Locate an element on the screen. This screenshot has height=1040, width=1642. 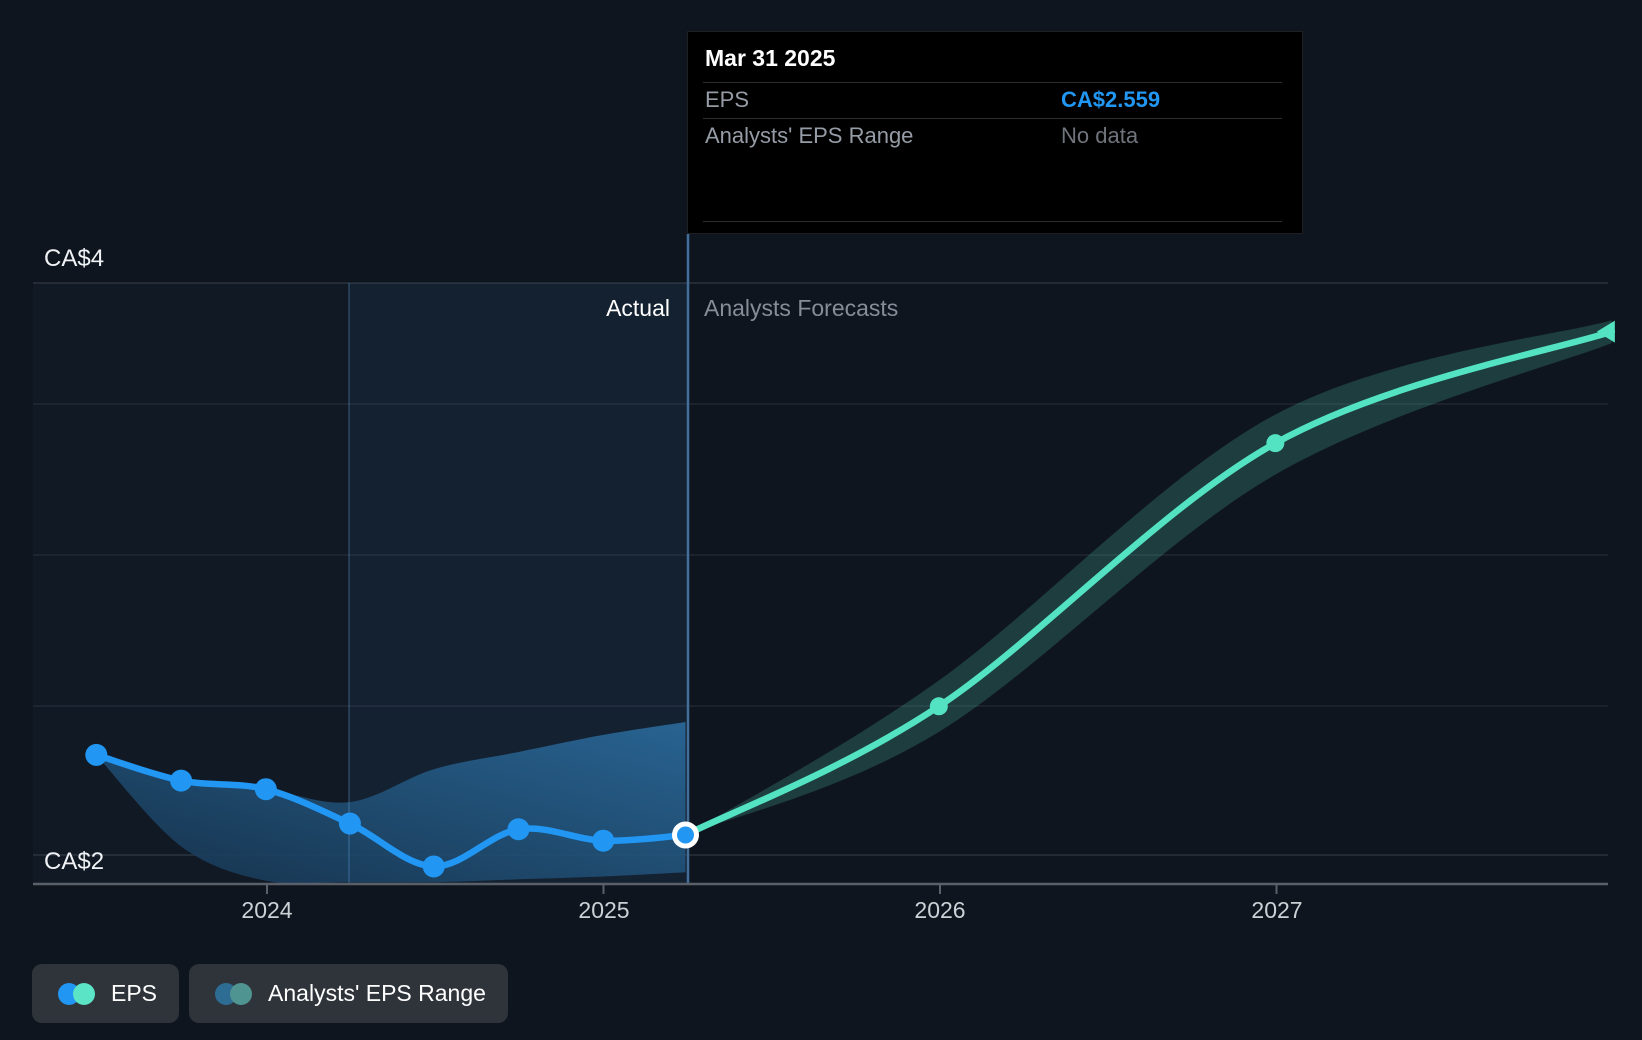
legend-item-label: EPS is located at coordinates (134, 993).